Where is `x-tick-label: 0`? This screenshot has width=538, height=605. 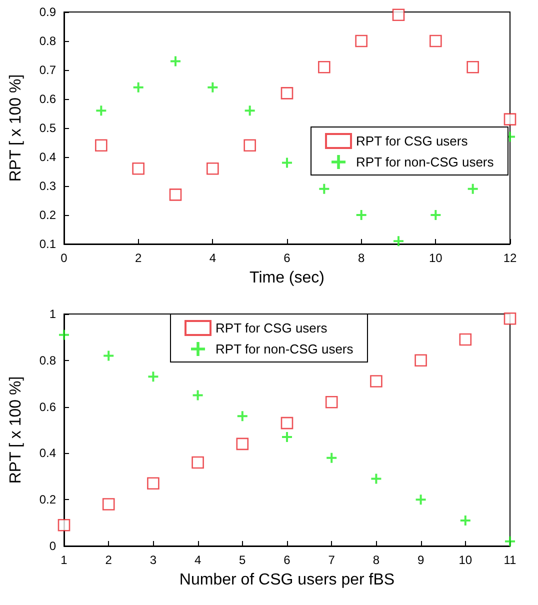
x-tick-label: 0 is located at coordinates (64, 258).